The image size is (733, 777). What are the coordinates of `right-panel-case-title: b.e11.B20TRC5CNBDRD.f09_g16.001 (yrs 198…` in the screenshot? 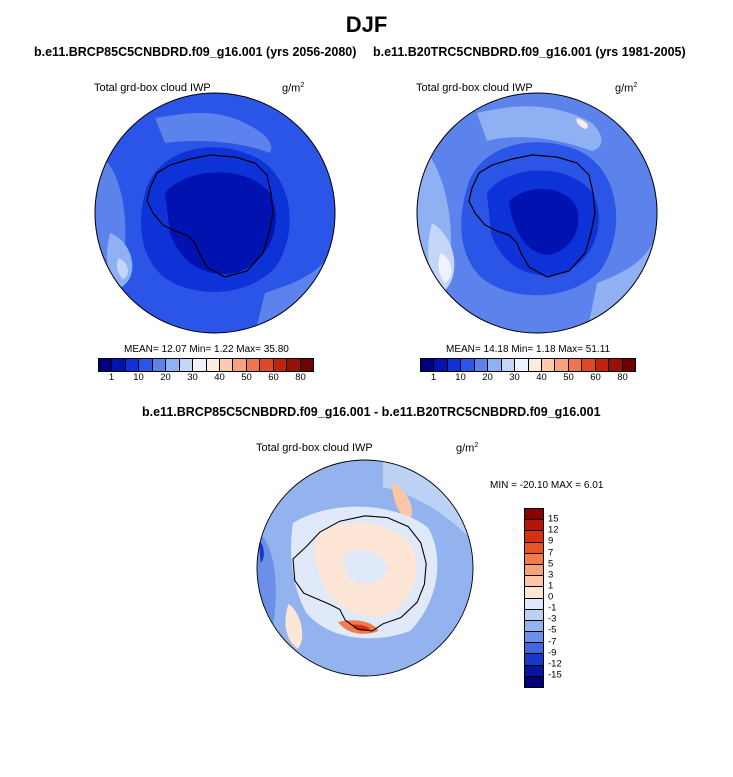 It's located at (529, 52).